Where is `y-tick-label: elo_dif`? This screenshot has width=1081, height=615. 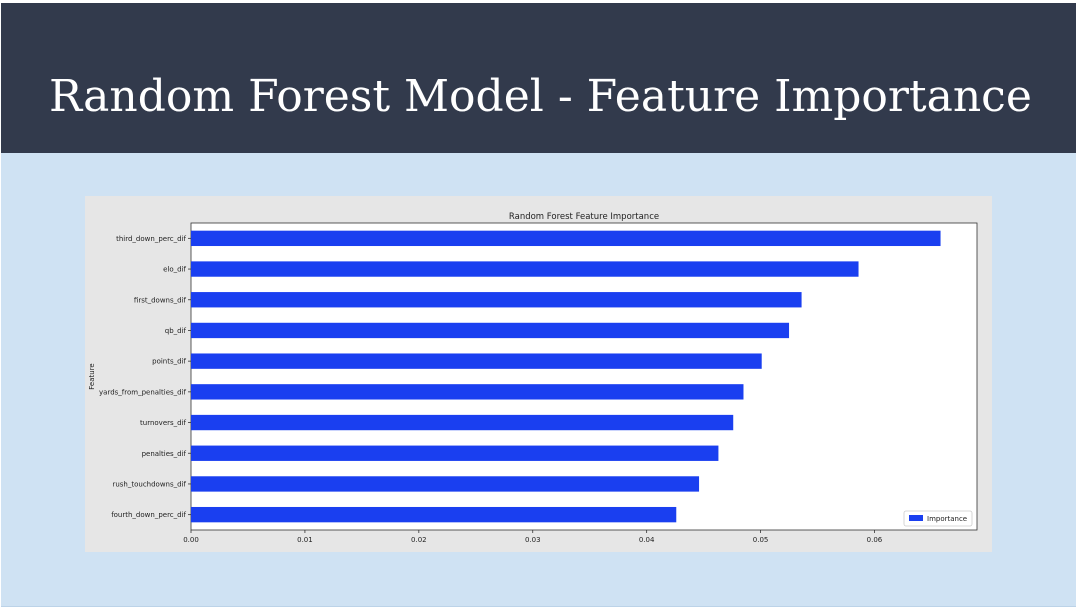 y-tick-label: elo_dif is located at coordinates (174, 270).